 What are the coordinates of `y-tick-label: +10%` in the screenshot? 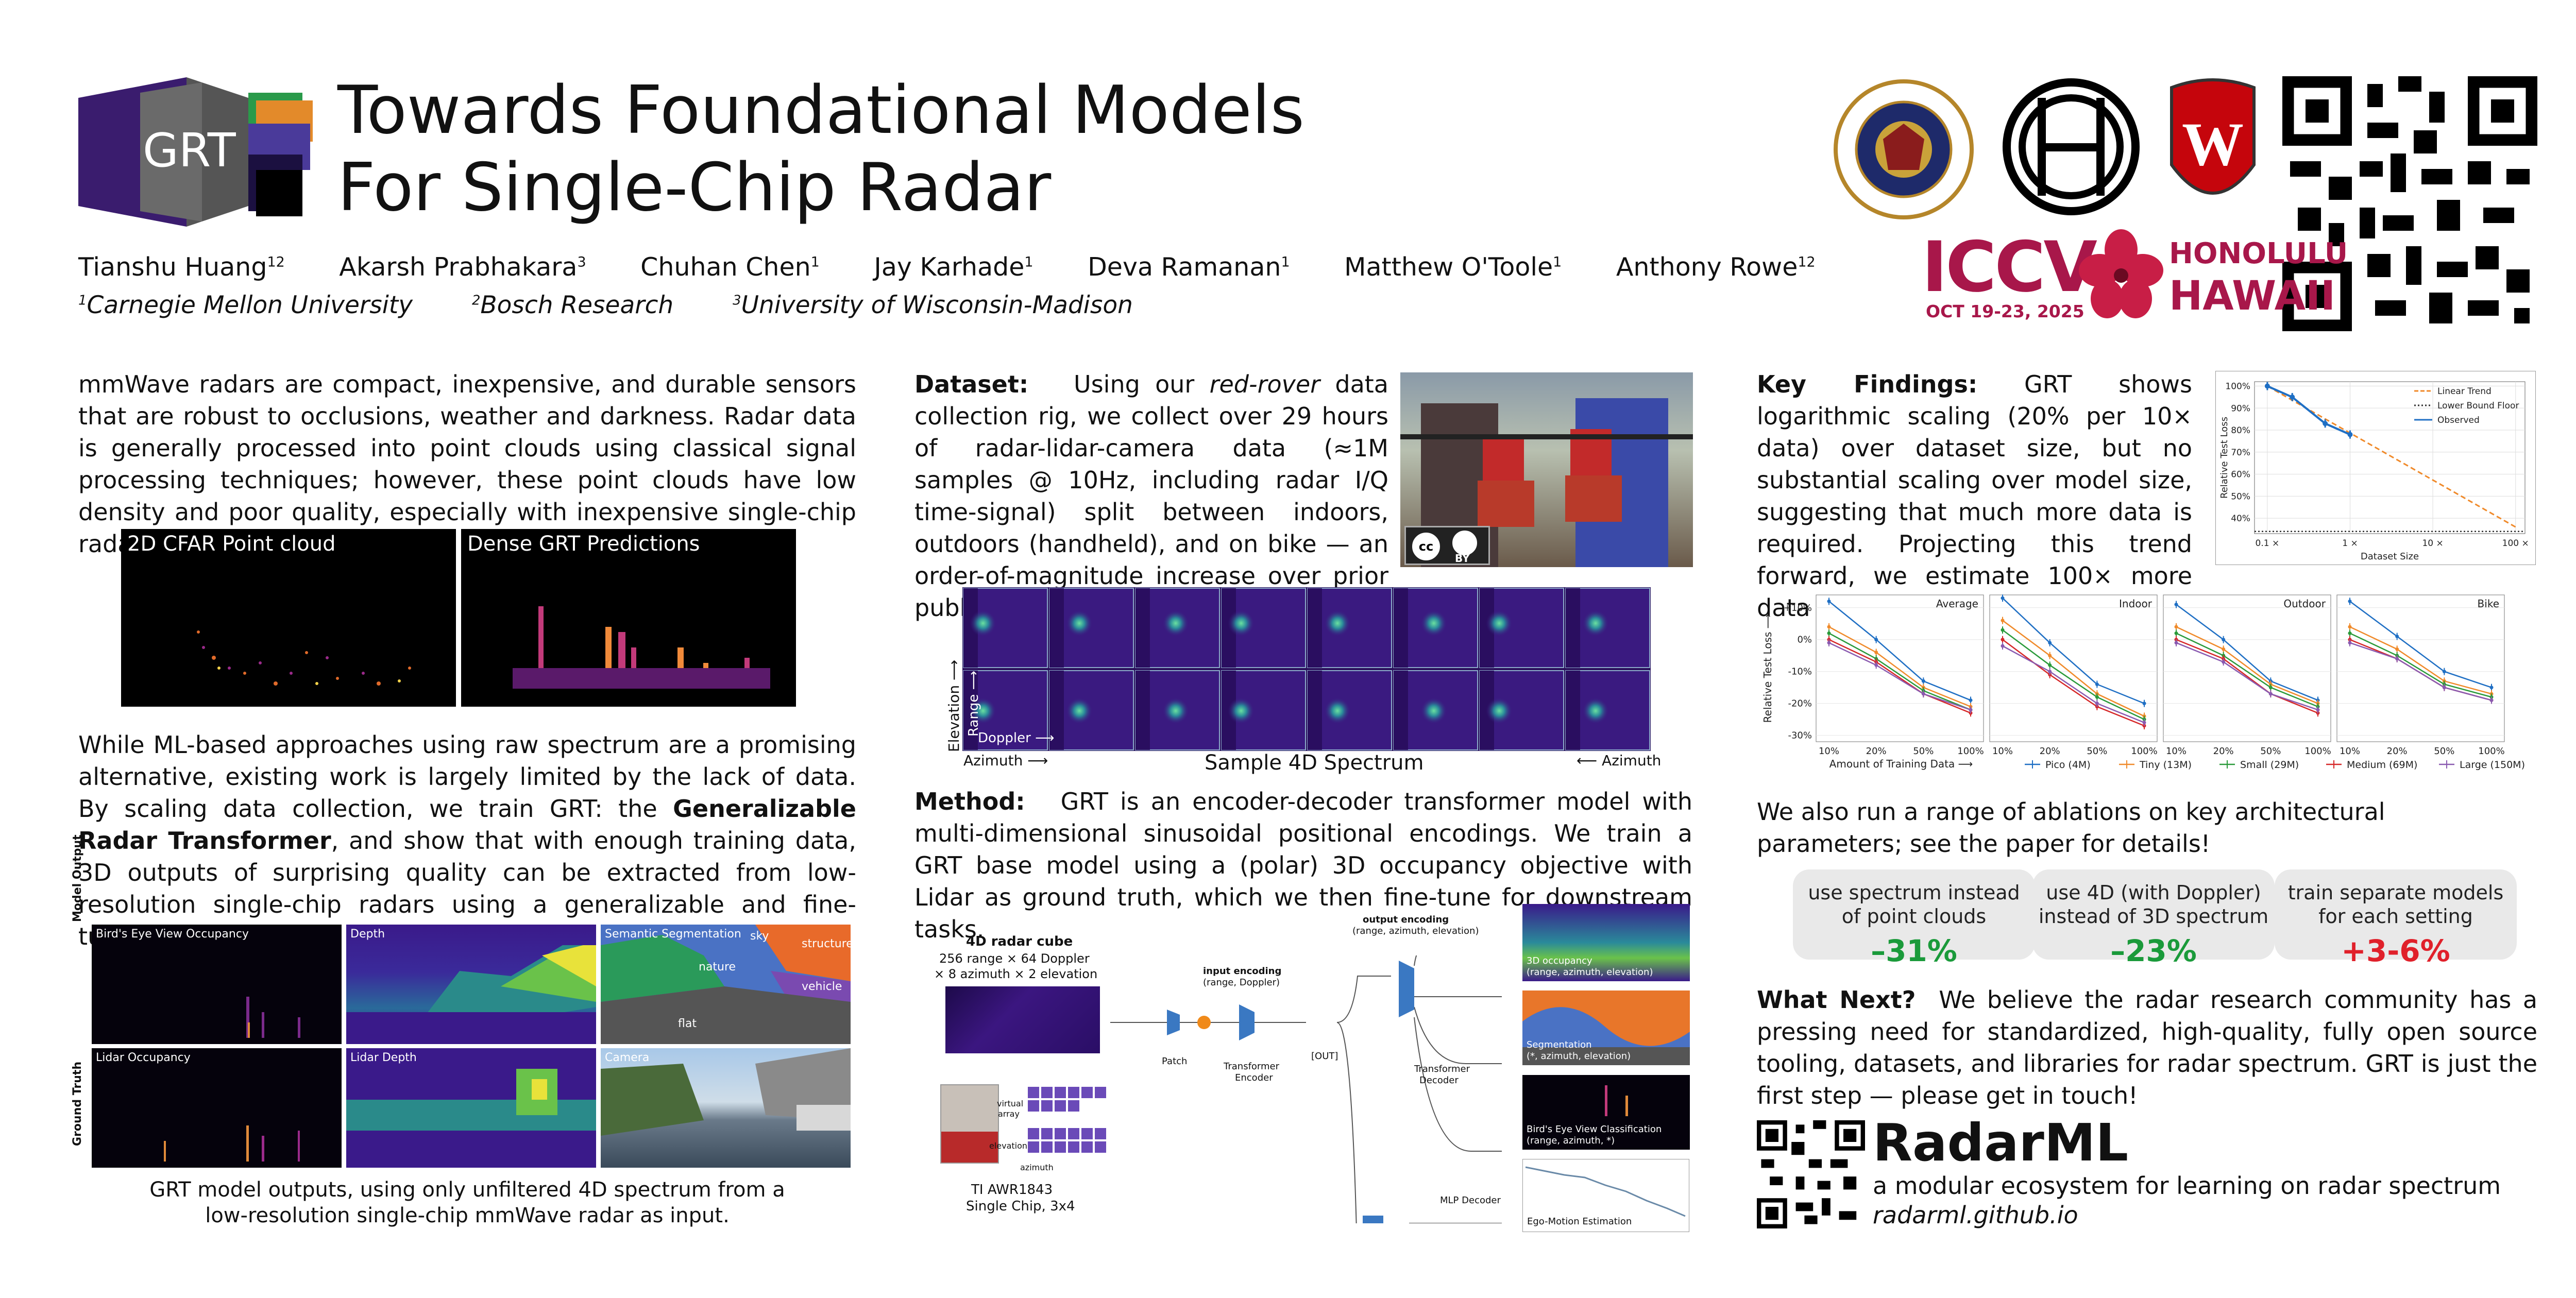 It's located at (1798, 608).